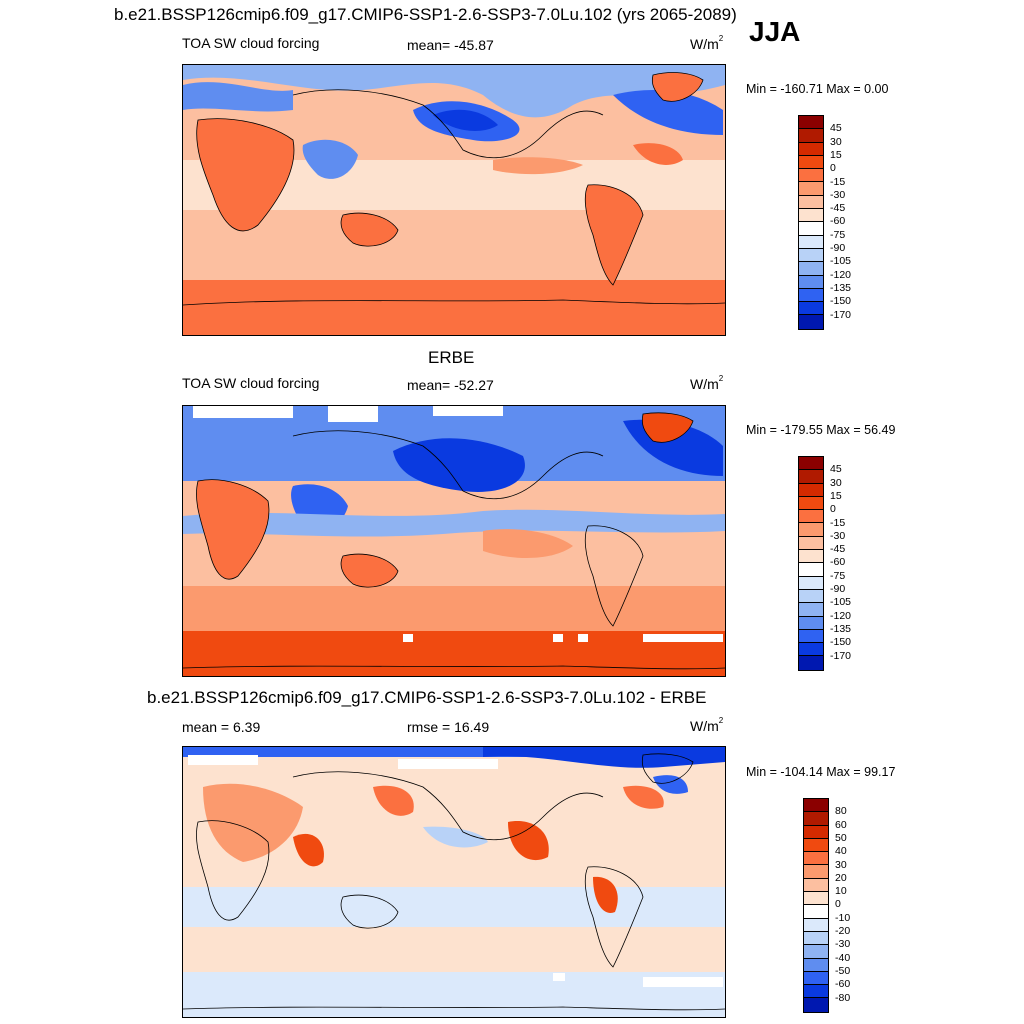 The width and height of the screenshot is (1024, 1024). I want to click on colorbar-tick-label: 50, so click(841, 837).